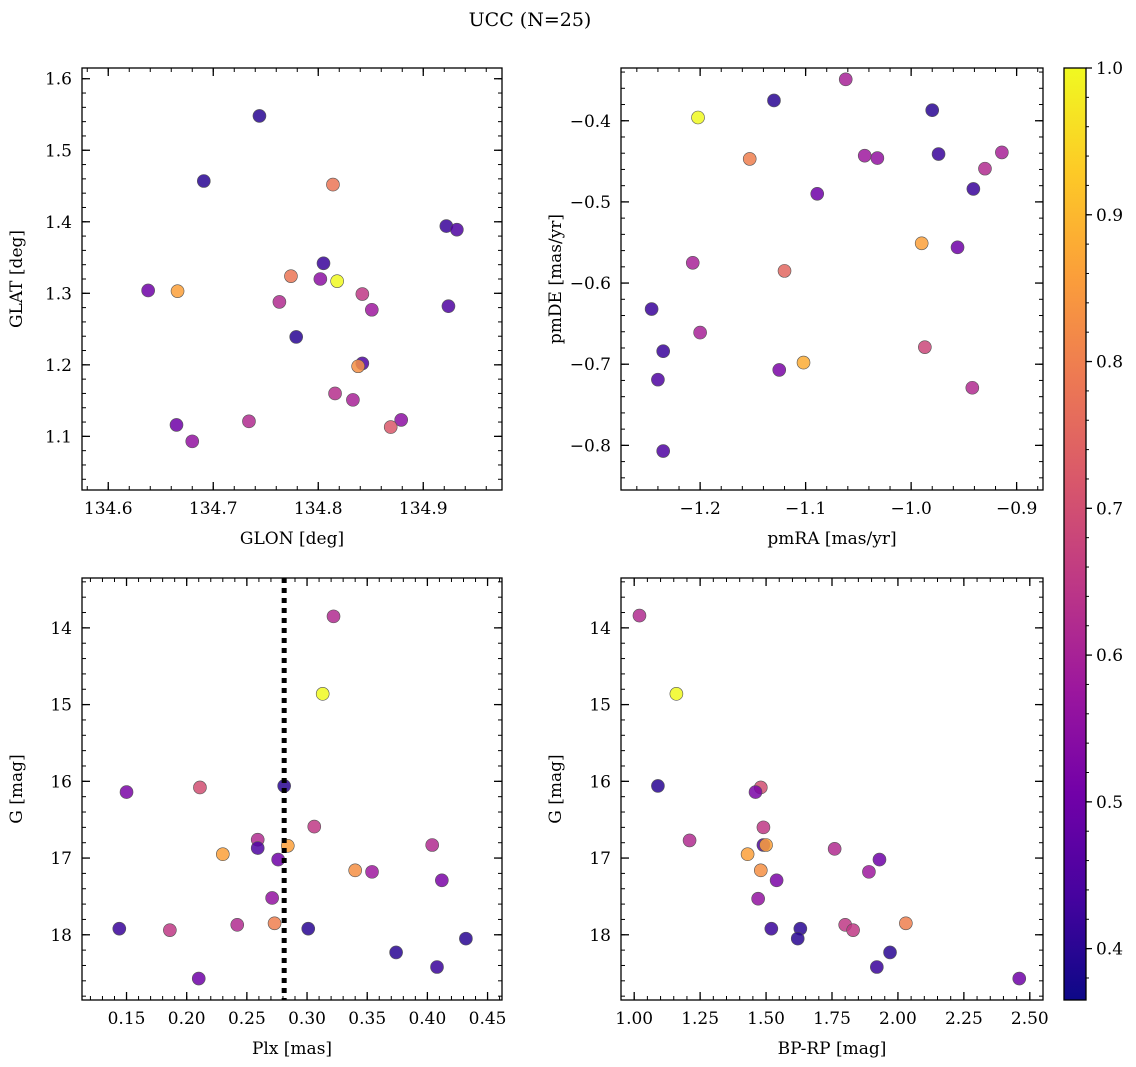 The width and height of the screenshot is (1136, 1067). Describe the element at coordinates (1104, 519) in the screenshot. I see `colorbar-ticks: 0.4 0.5 0.6 0.7 0.8 0.9 1.0` at that location.